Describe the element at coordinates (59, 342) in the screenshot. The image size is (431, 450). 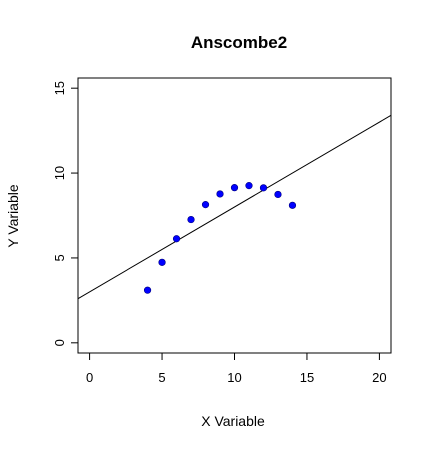
I see `y-tick-label: 0` at that location.